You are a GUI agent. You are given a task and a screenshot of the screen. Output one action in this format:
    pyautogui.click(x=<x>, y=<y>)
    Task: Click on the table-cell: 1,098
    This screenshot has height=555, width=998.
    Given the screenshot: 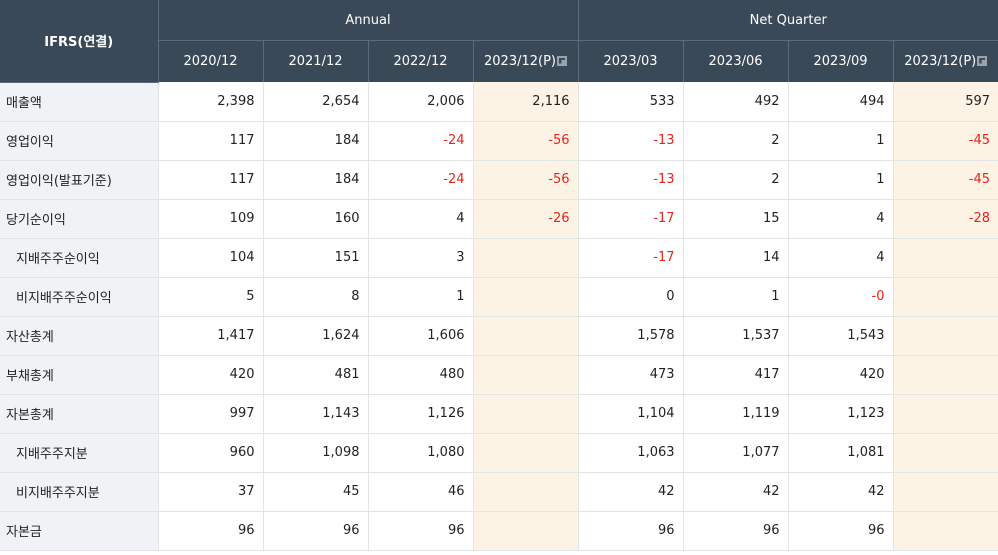 What is the action you would take?
    pyautogui.click(x=316, y=453)
    